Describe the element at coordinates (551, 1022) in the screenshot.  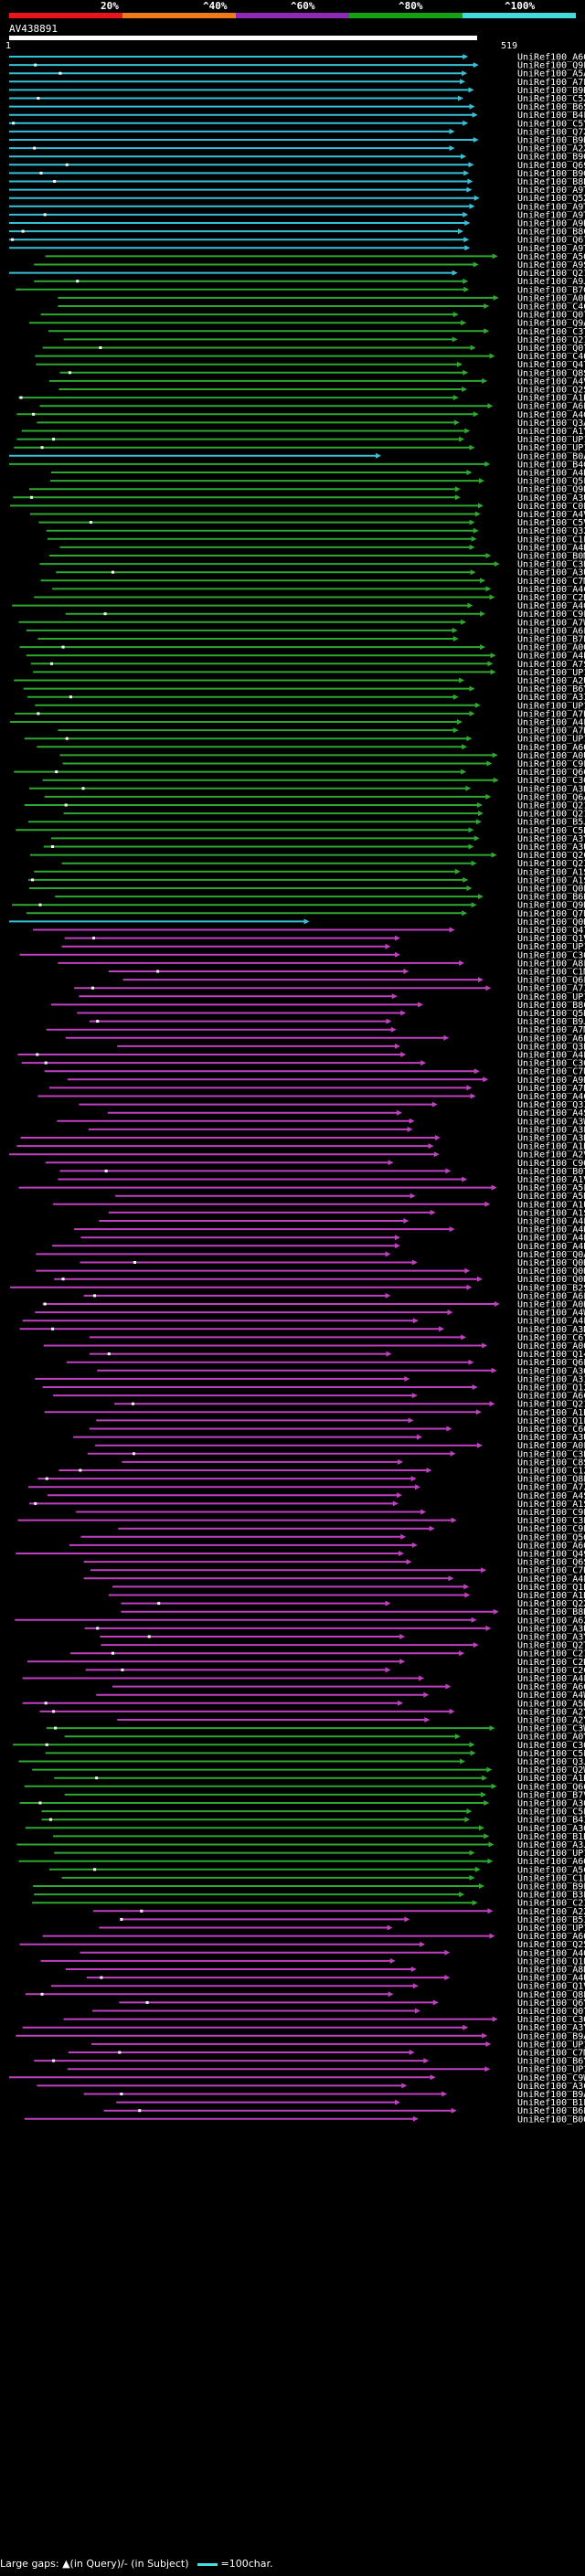
I see `hit-label: UniRef100_B9J343` at that location.